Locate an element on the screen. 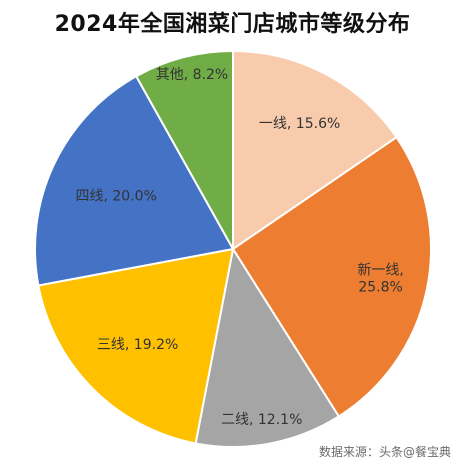  slice-label-6: 其他, 8.2% is located at coordinates (192, 75).